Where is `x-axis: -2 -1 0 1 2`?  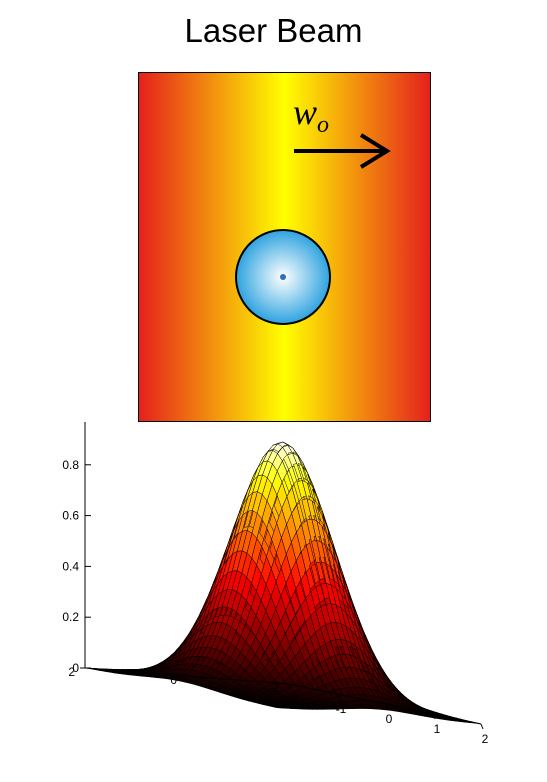 x-axis: -2 -1 0 1 2 is located at coordinates (388, 714).